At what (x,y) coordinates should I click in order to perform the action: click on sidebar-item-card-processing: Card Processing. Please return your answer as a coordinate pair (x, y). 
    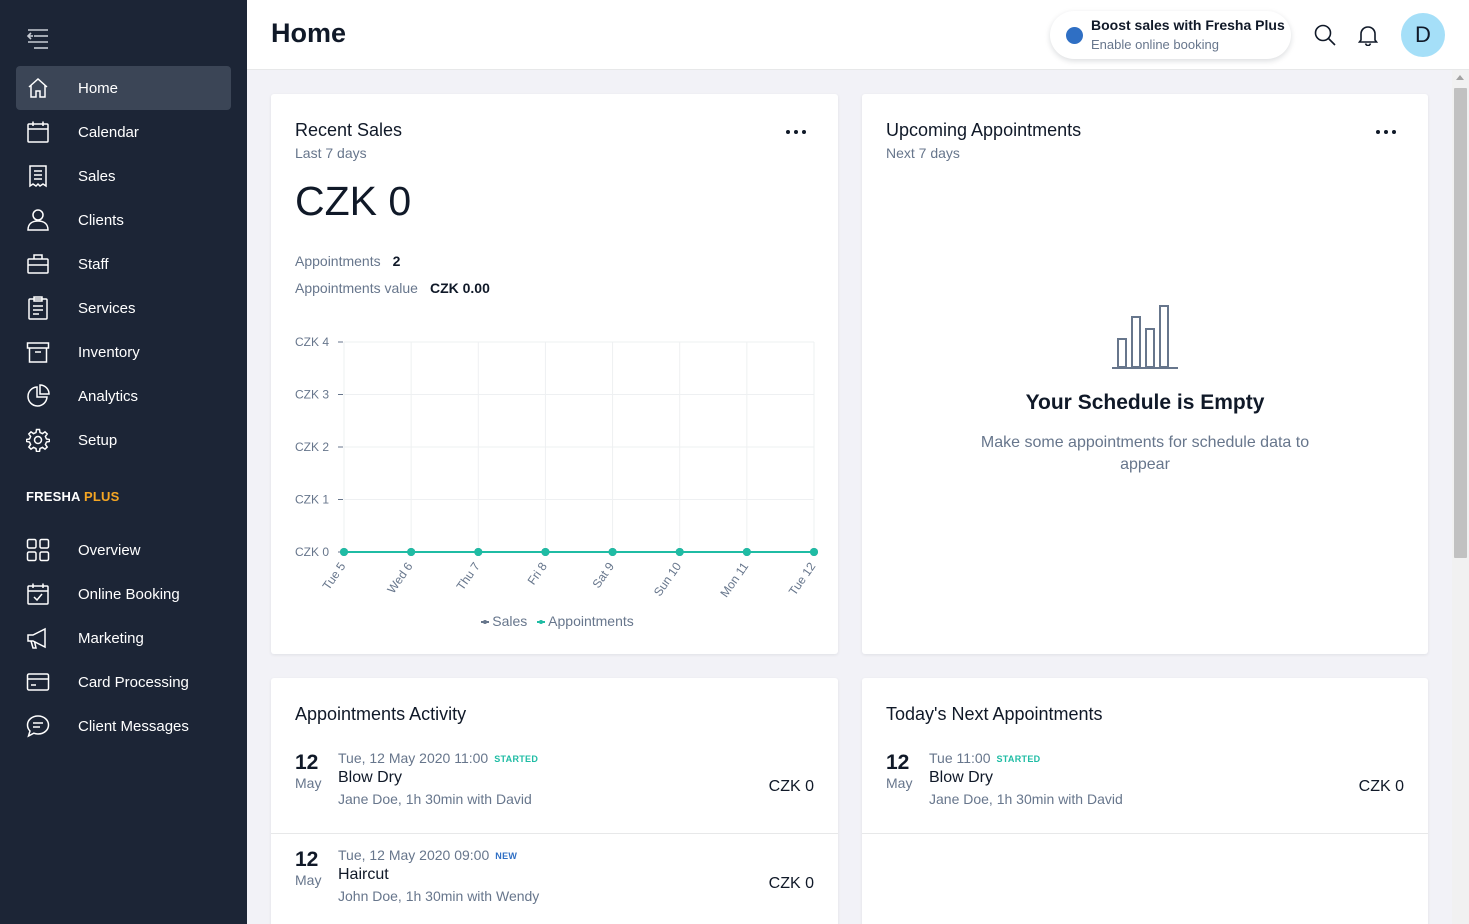
    Looking at the image, I should click on (123, 682).